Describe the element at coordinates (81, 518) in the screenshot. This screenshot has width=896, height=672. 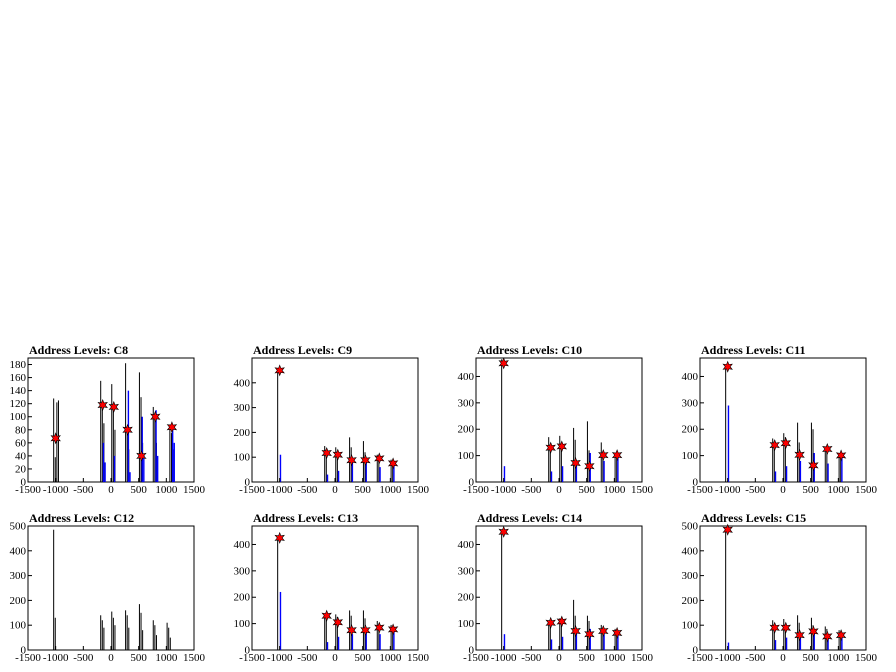
I see `chart-title: Address Levels: C12` at that location.